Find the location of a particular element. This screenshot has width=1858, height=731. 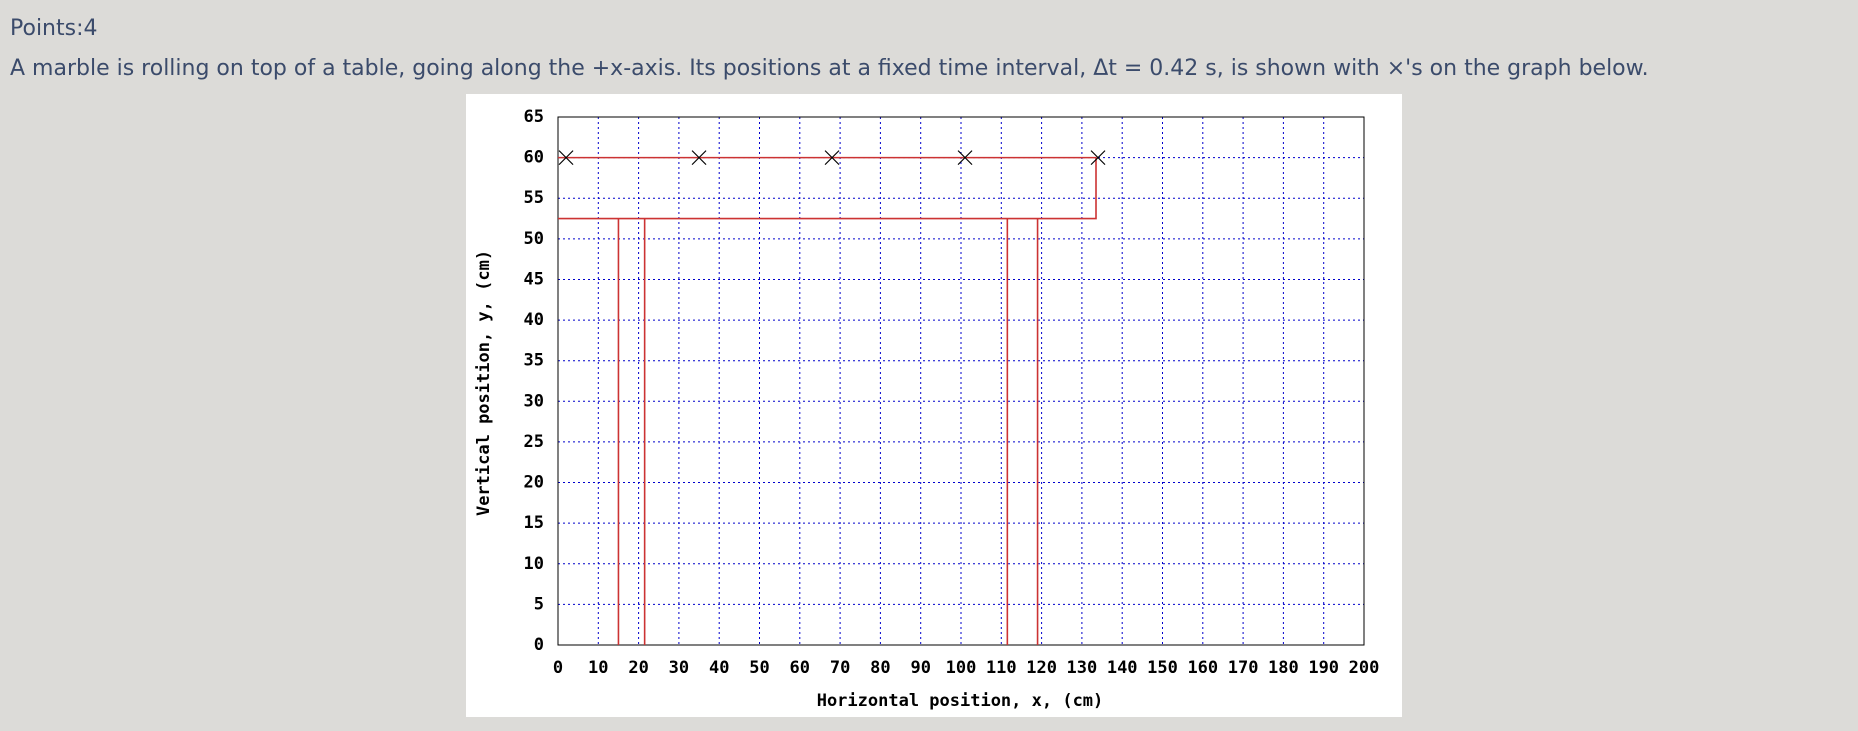

x-tick-label: 90 is located at coordinates (920, 668).